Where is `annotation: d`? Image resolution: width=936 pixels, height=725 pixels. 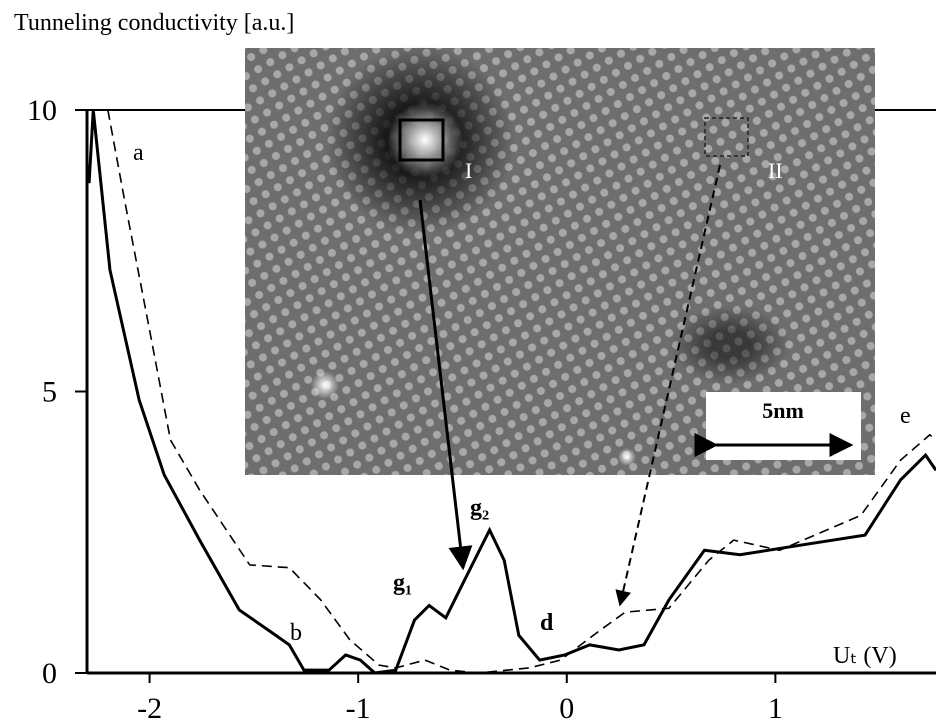 annotation: d is located at coordinates (547, 623).